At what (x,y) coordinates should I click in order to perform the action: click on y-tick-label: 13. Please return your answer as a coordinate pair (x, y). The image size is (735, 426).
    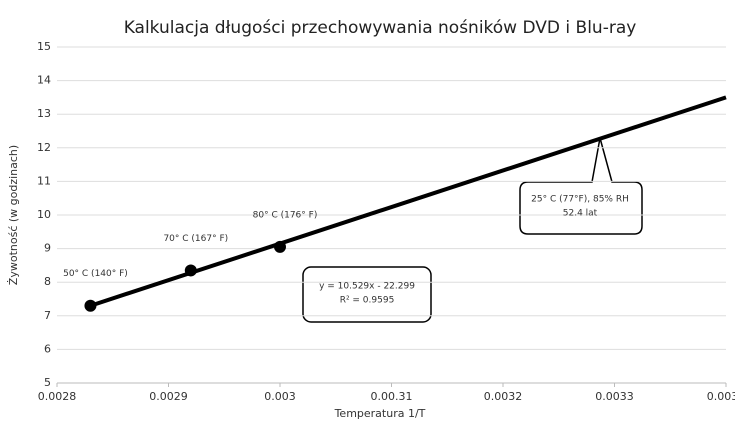
    Looking at the image, I should click on (44, 113).